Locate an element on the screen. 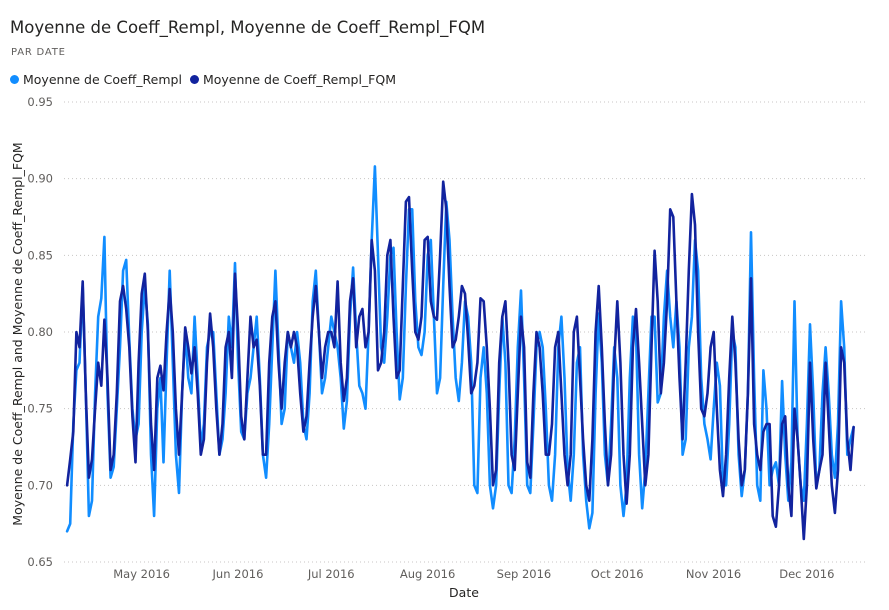 This screenshot has height=610, width=889. legend-label-coeff-rempl: Moyenne de Coeff_Rempl is located at coordinates (102, 79).